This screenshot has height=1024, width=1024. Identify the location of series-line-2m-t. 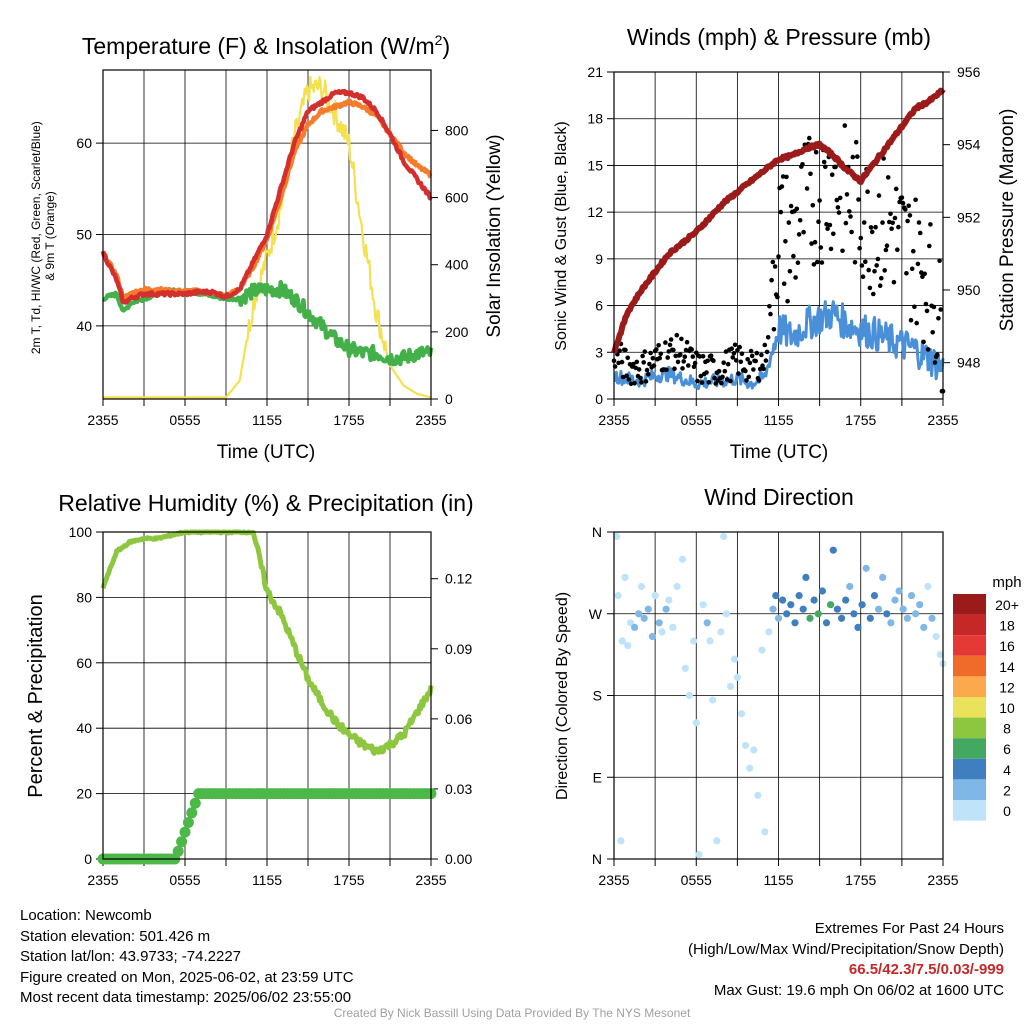
(266, 196).